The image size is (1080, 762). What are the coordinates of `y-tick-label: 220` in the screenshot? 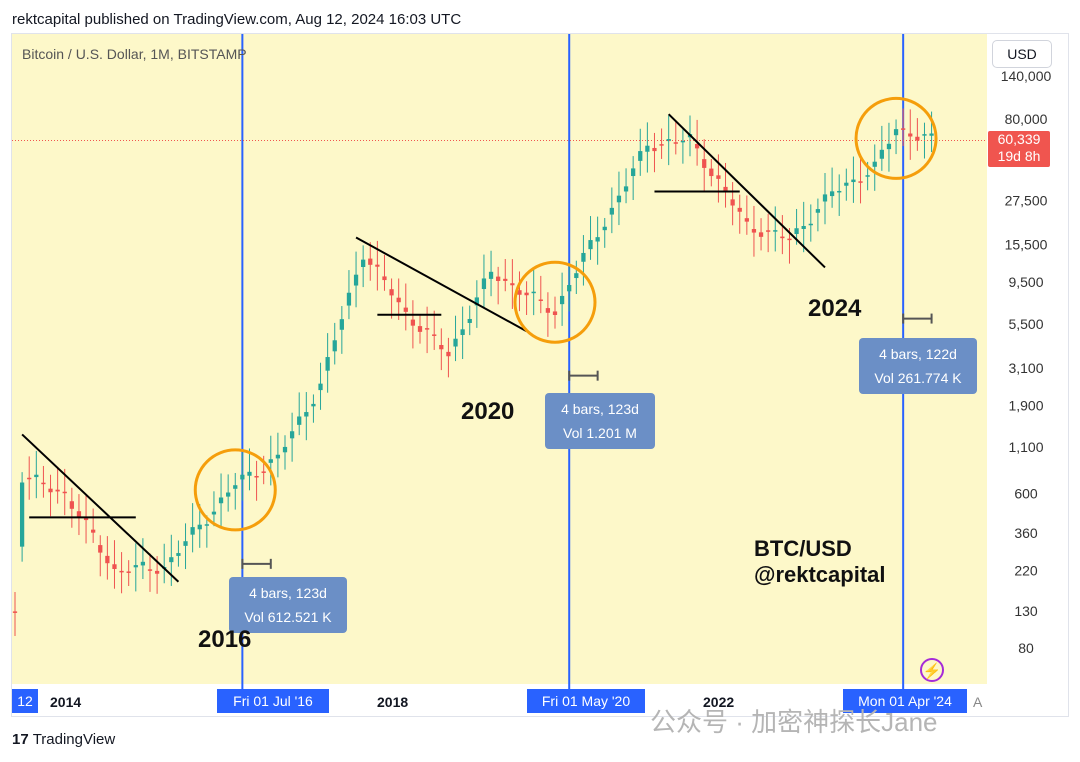 It's located at (1026, 571).